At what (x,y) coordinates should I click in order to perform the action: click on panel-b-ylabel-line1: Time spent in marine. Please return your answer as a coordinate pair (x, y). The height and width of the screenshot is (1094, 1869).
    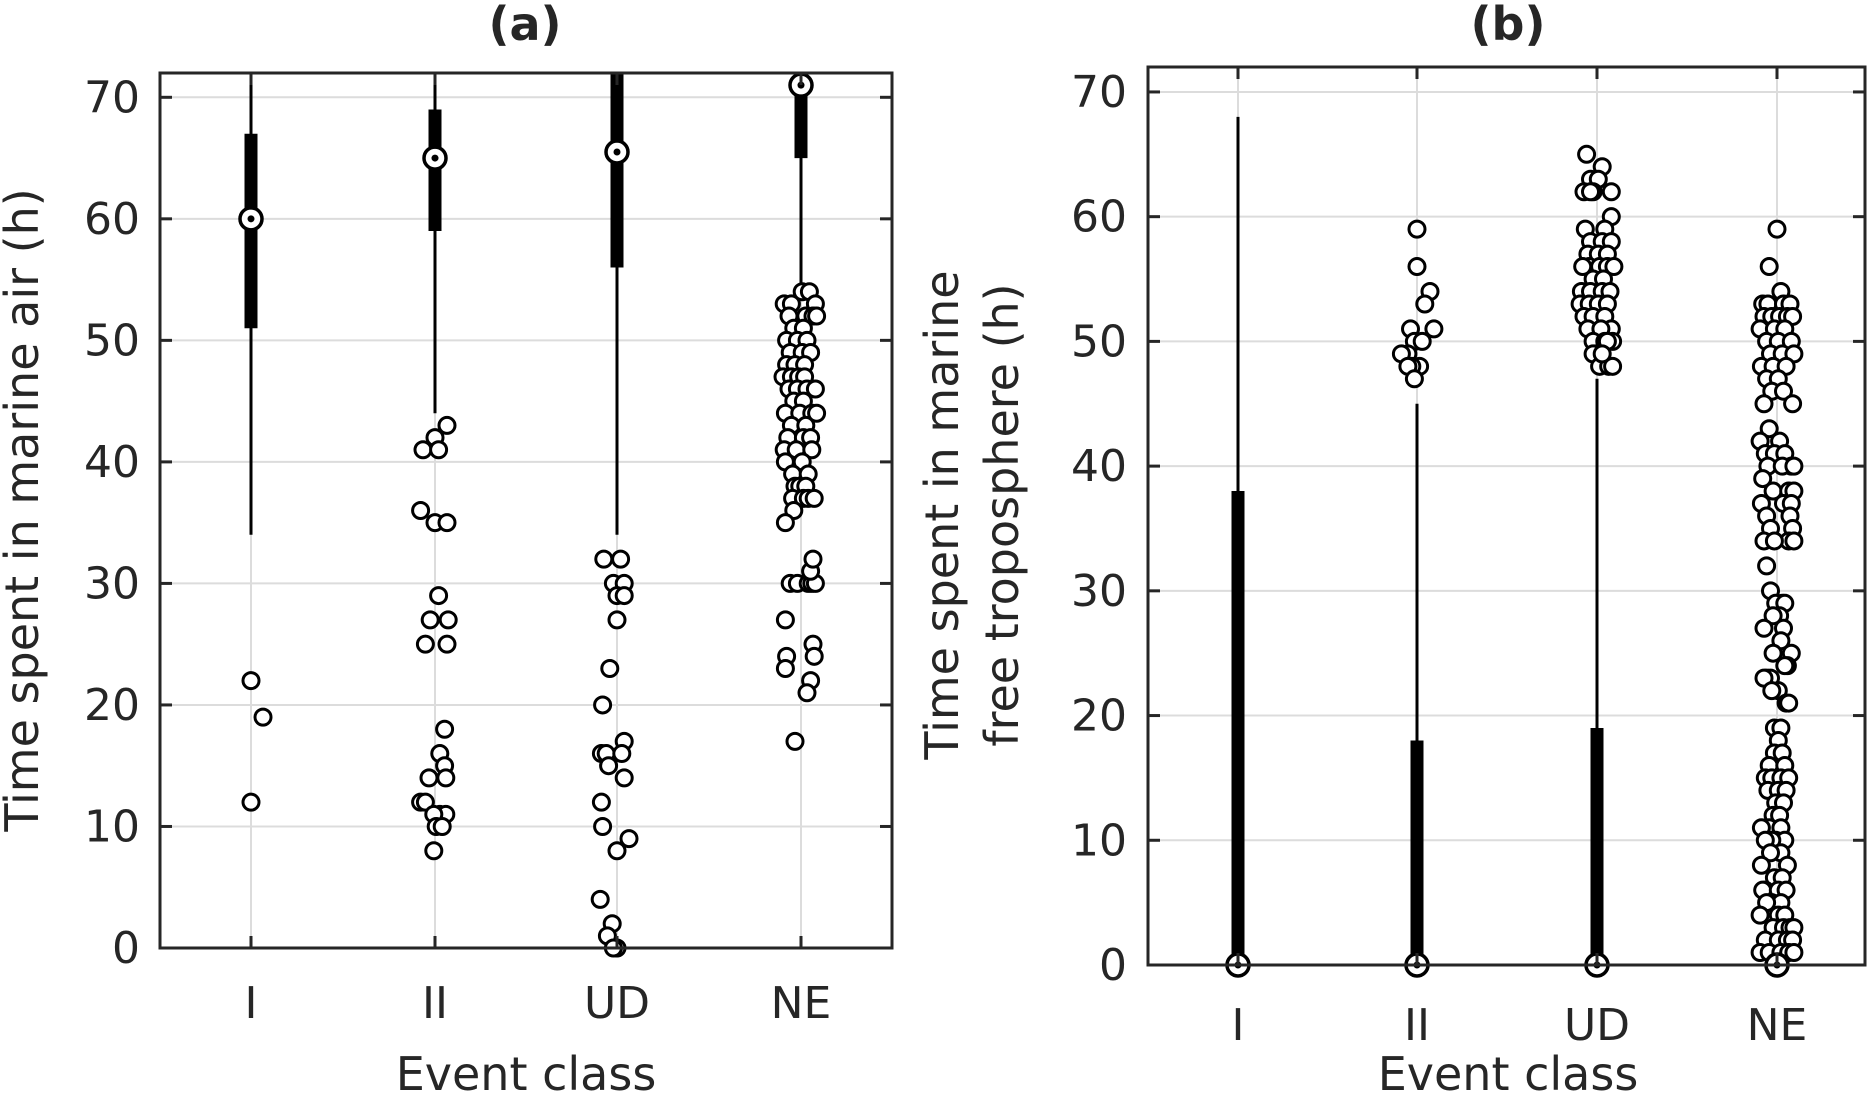
    Looking at the image, I should click on (942, 515).